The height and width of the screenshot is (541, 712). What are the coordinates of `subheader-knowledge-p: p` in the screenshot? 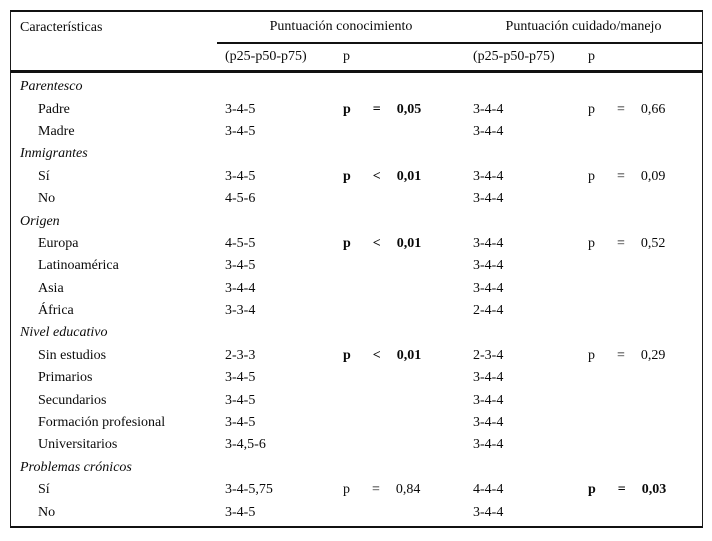 It's located at (346, 56).